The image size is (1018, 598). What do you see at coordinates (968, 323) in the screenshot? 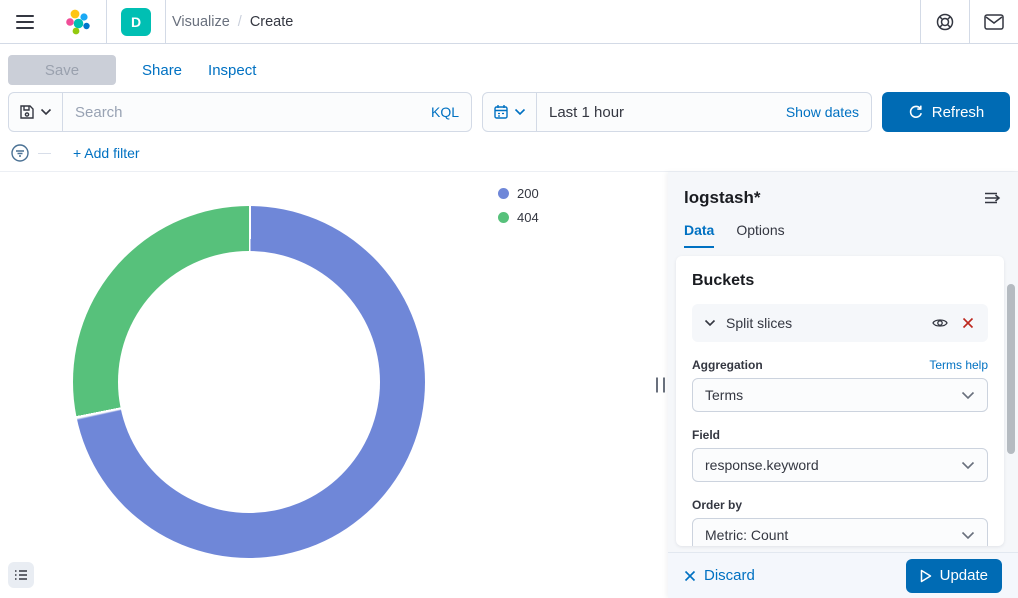
I see `remove-bucket-icon` at bounding box center [968, 323].